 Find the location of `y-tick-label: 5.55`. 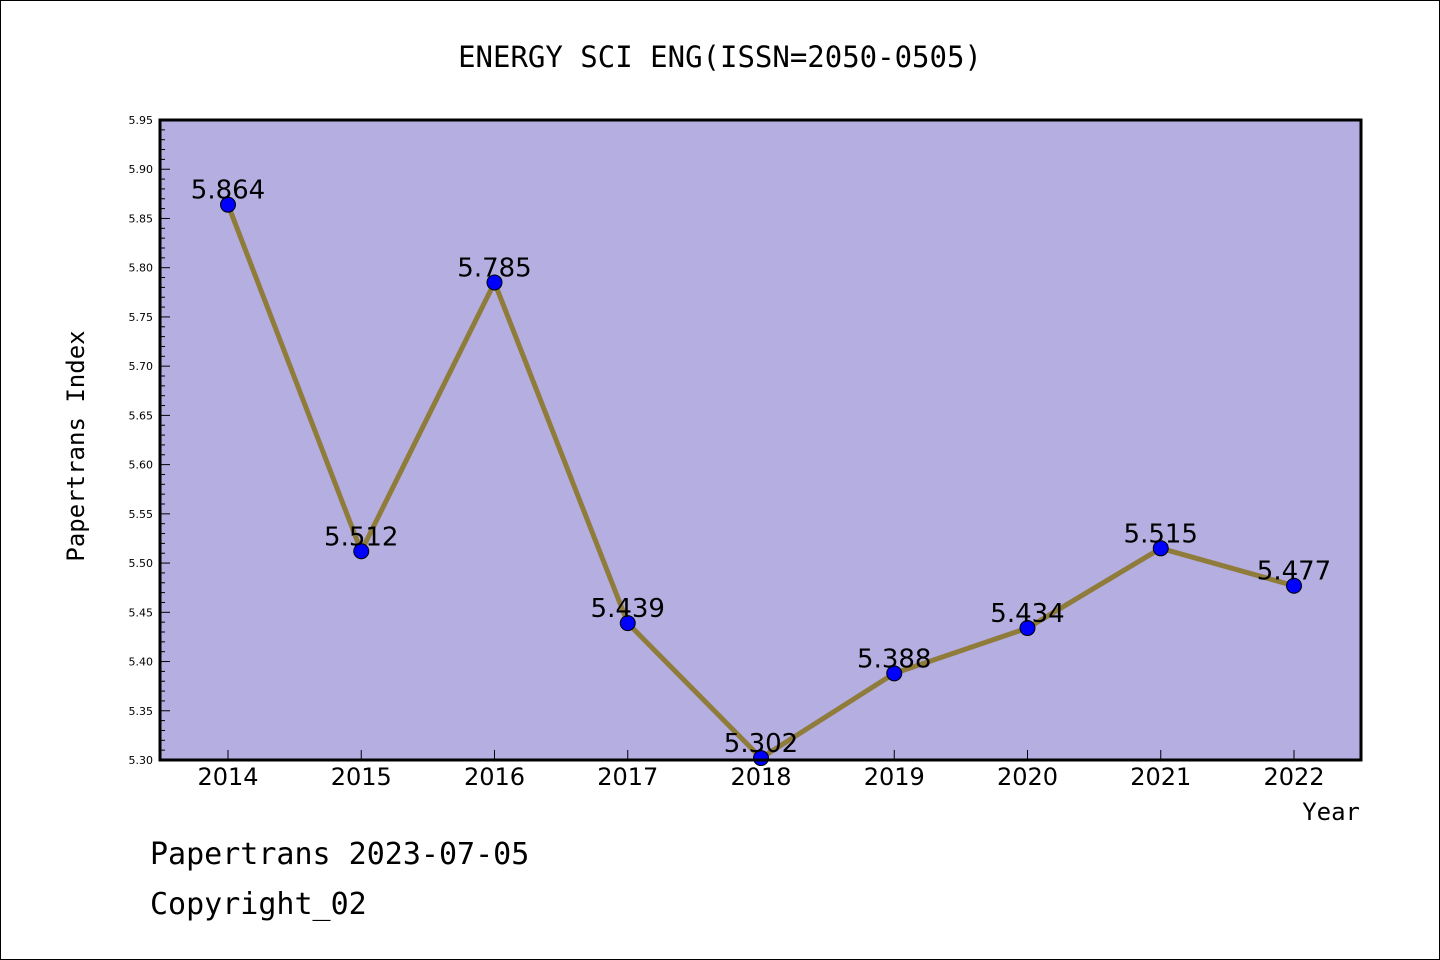

y-tick-label: 5.55 is located at coordinates (141, 514).